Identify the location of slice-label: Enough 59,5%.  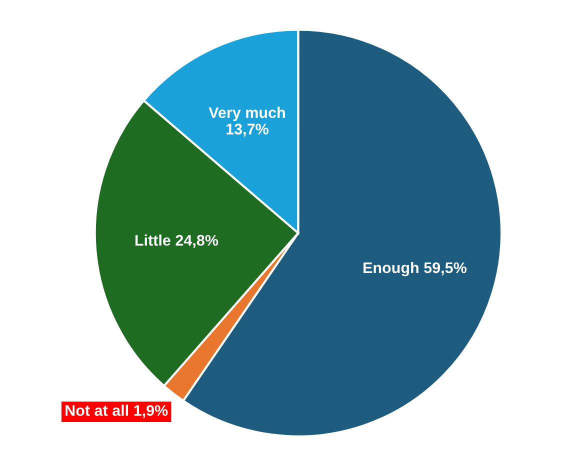
(415, 269).